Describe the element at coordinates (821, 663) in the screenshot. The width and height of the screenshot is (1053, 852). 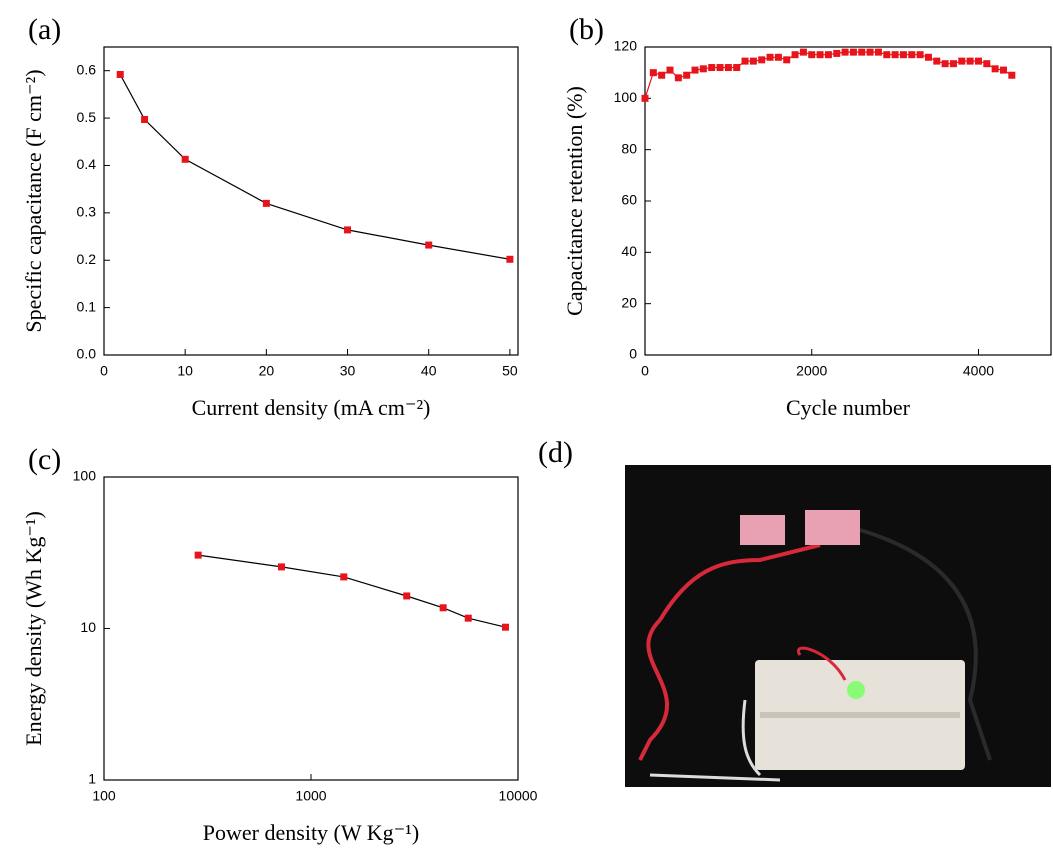
I see `red-jumper` at that location.